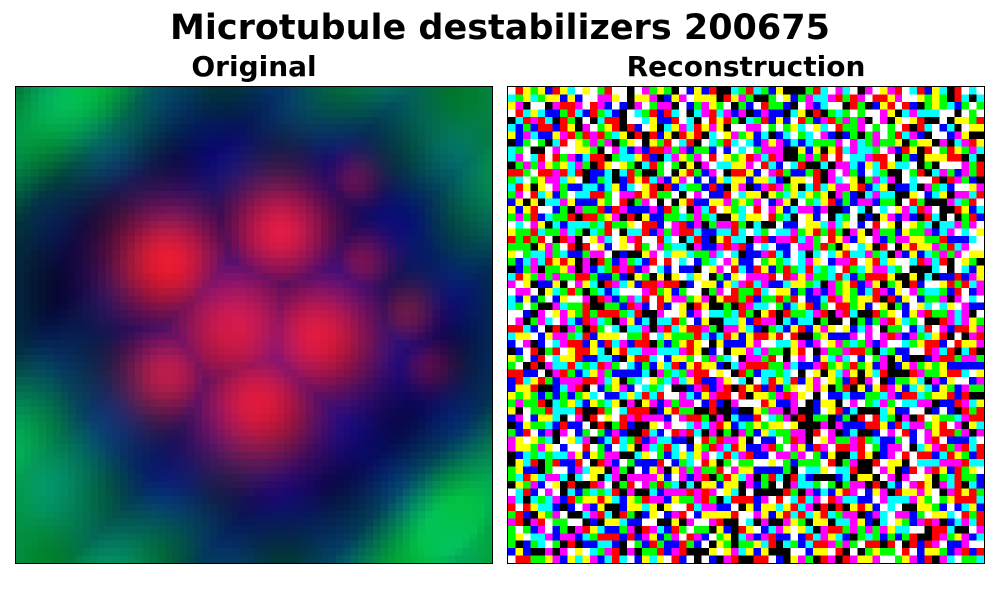  I want to click on reconstruction-panel-title: Reconstruction, so click(746, 66).